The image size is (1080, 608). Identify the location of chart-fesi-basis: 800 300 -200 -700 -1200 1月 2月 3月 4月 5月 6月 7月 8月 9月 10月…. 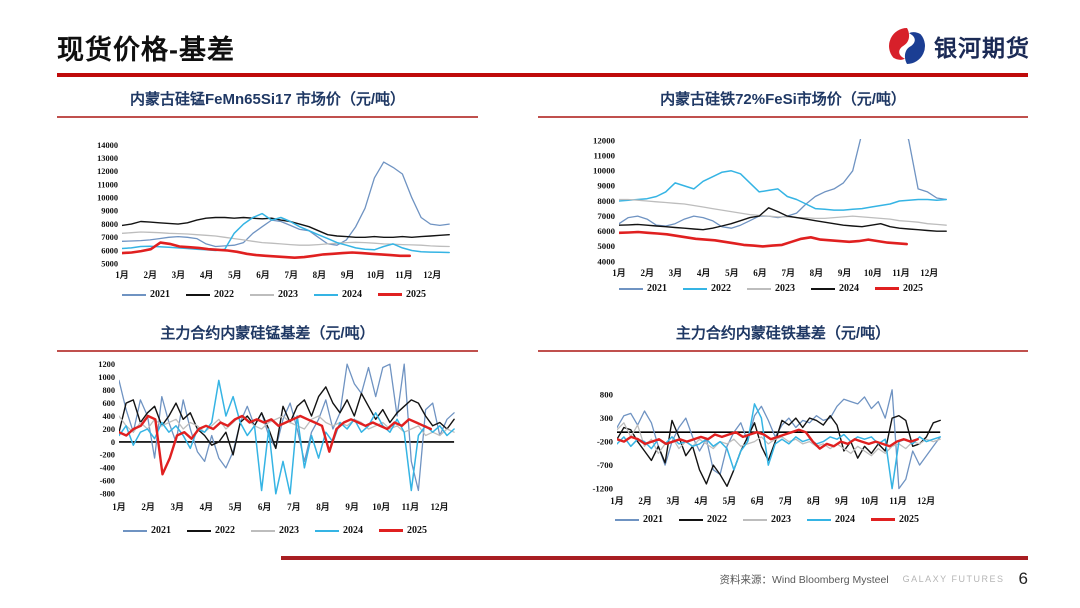
(766, 447).